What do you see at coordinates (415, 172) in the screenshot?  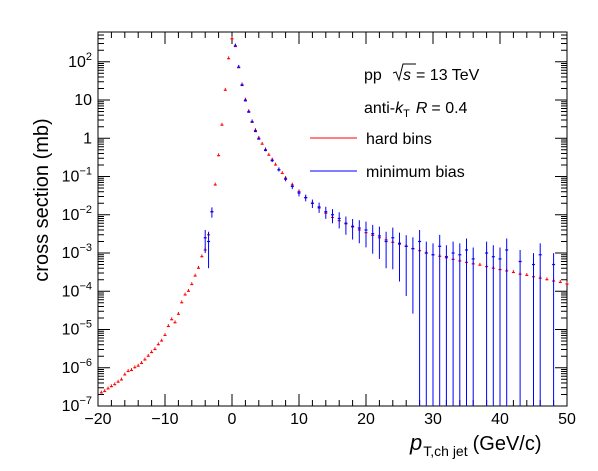 I see `legend-label-minimum-bias: minimum bias` at bounding box center [415, 172].